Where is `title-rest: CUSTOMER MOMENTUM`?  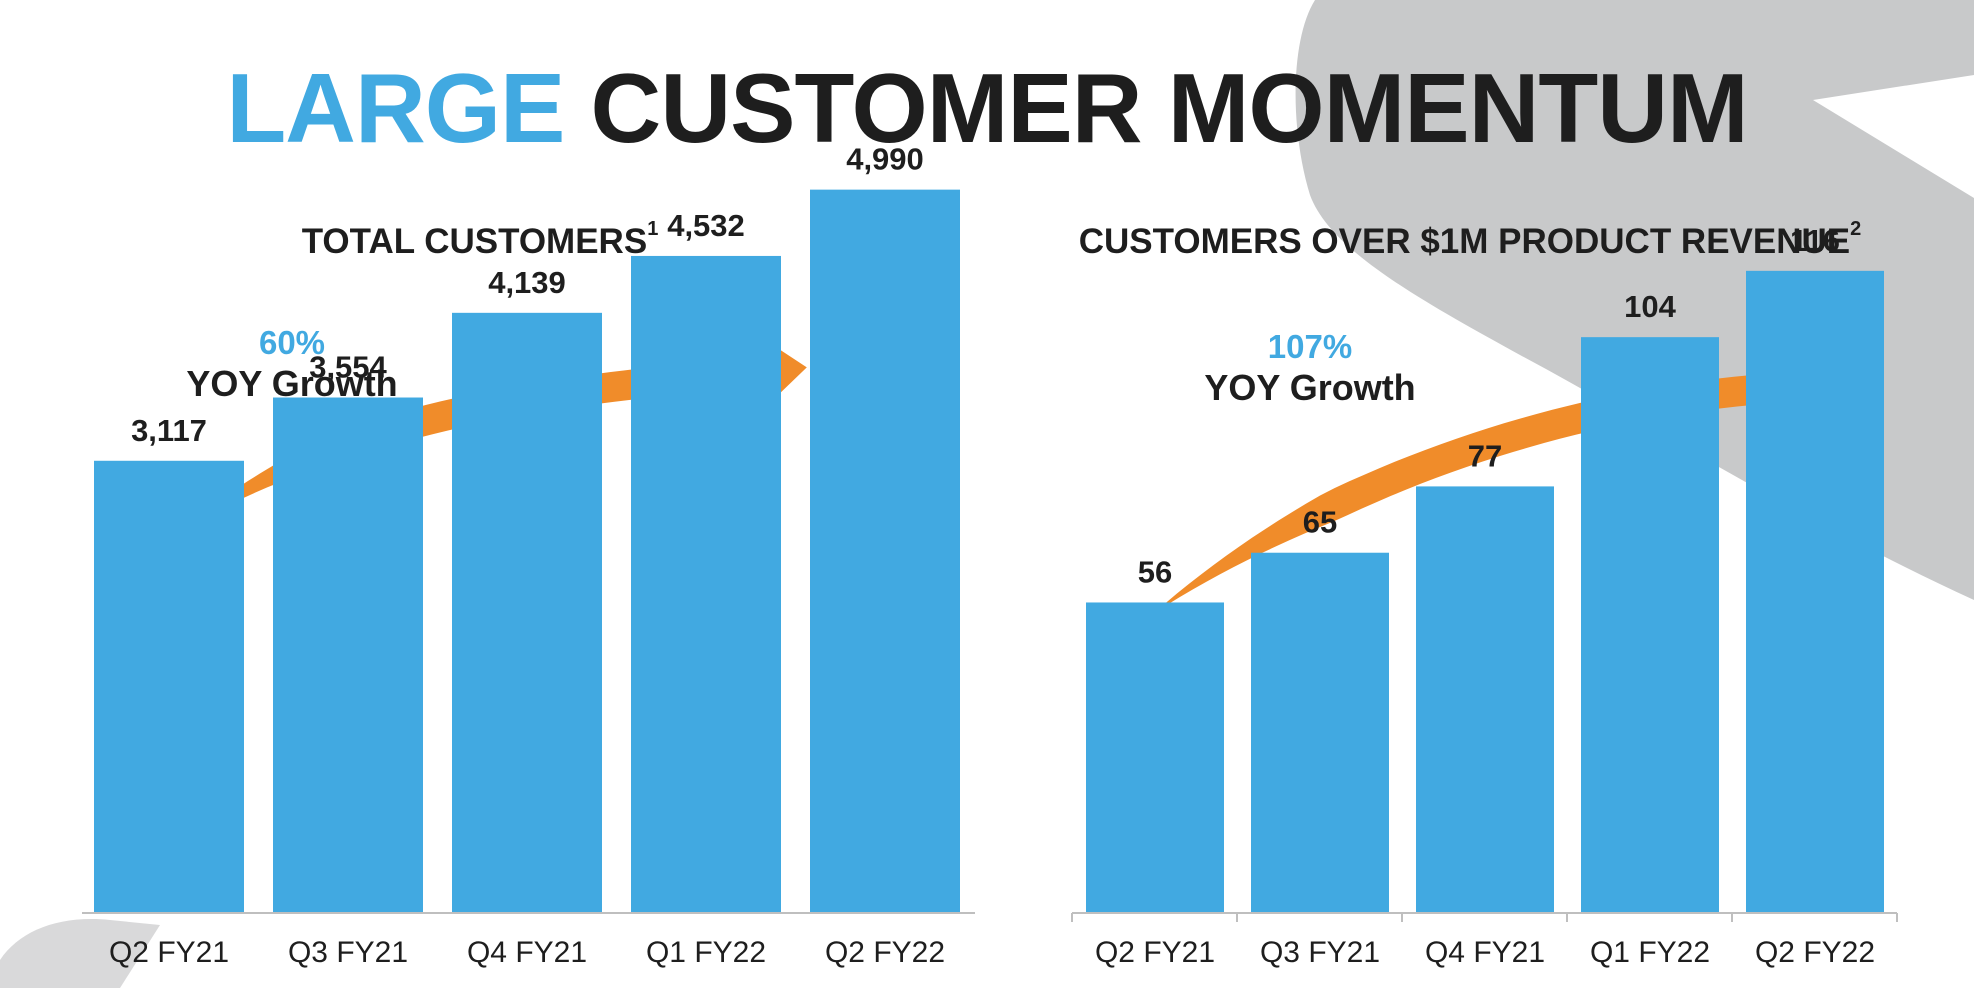
title-rest: CUSTOMER MOMENTUM is located at coordinates (1169, 108).